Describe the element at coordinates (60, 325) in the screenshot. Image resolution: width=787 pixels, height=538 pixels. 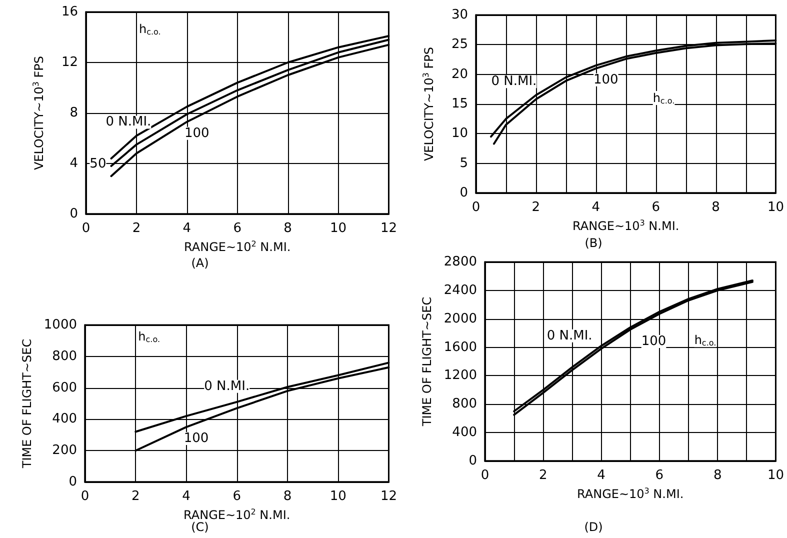
I see `y-tick-label: 1000` at that location.